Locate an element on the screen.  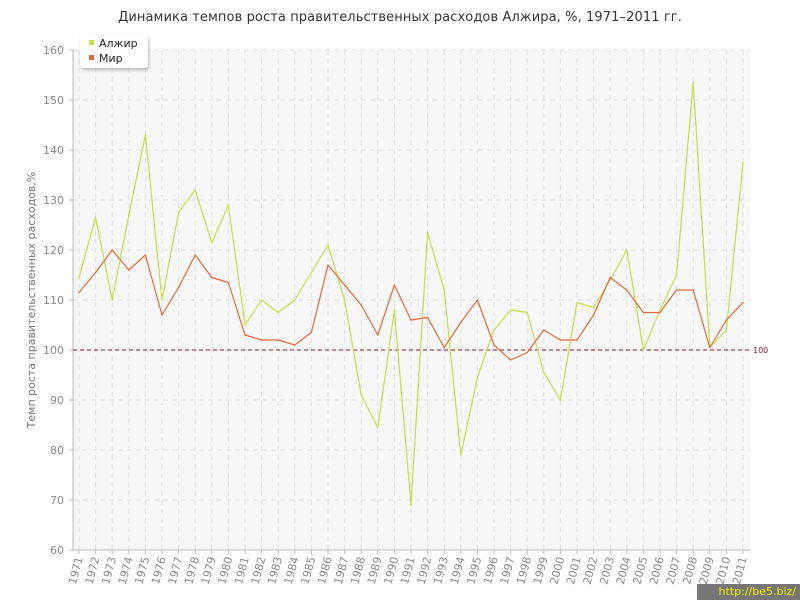
legend-swatch-world is located at coordinates (91, 57).